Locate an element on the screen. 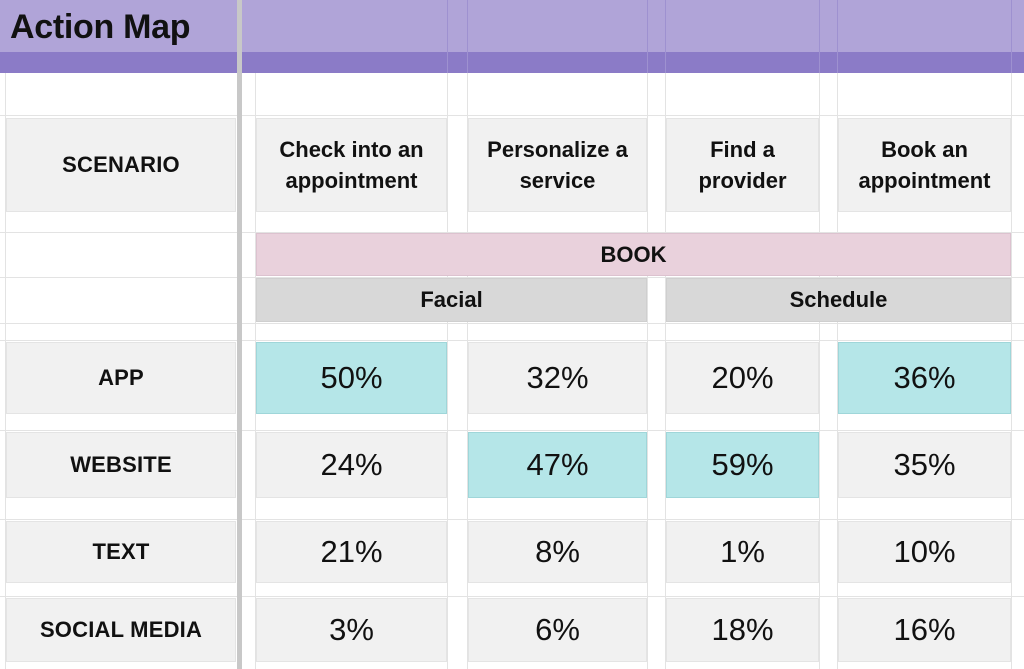 This screenshot has width=1024, height=669. value-cell: 1% is located at coordinates (742, 552).